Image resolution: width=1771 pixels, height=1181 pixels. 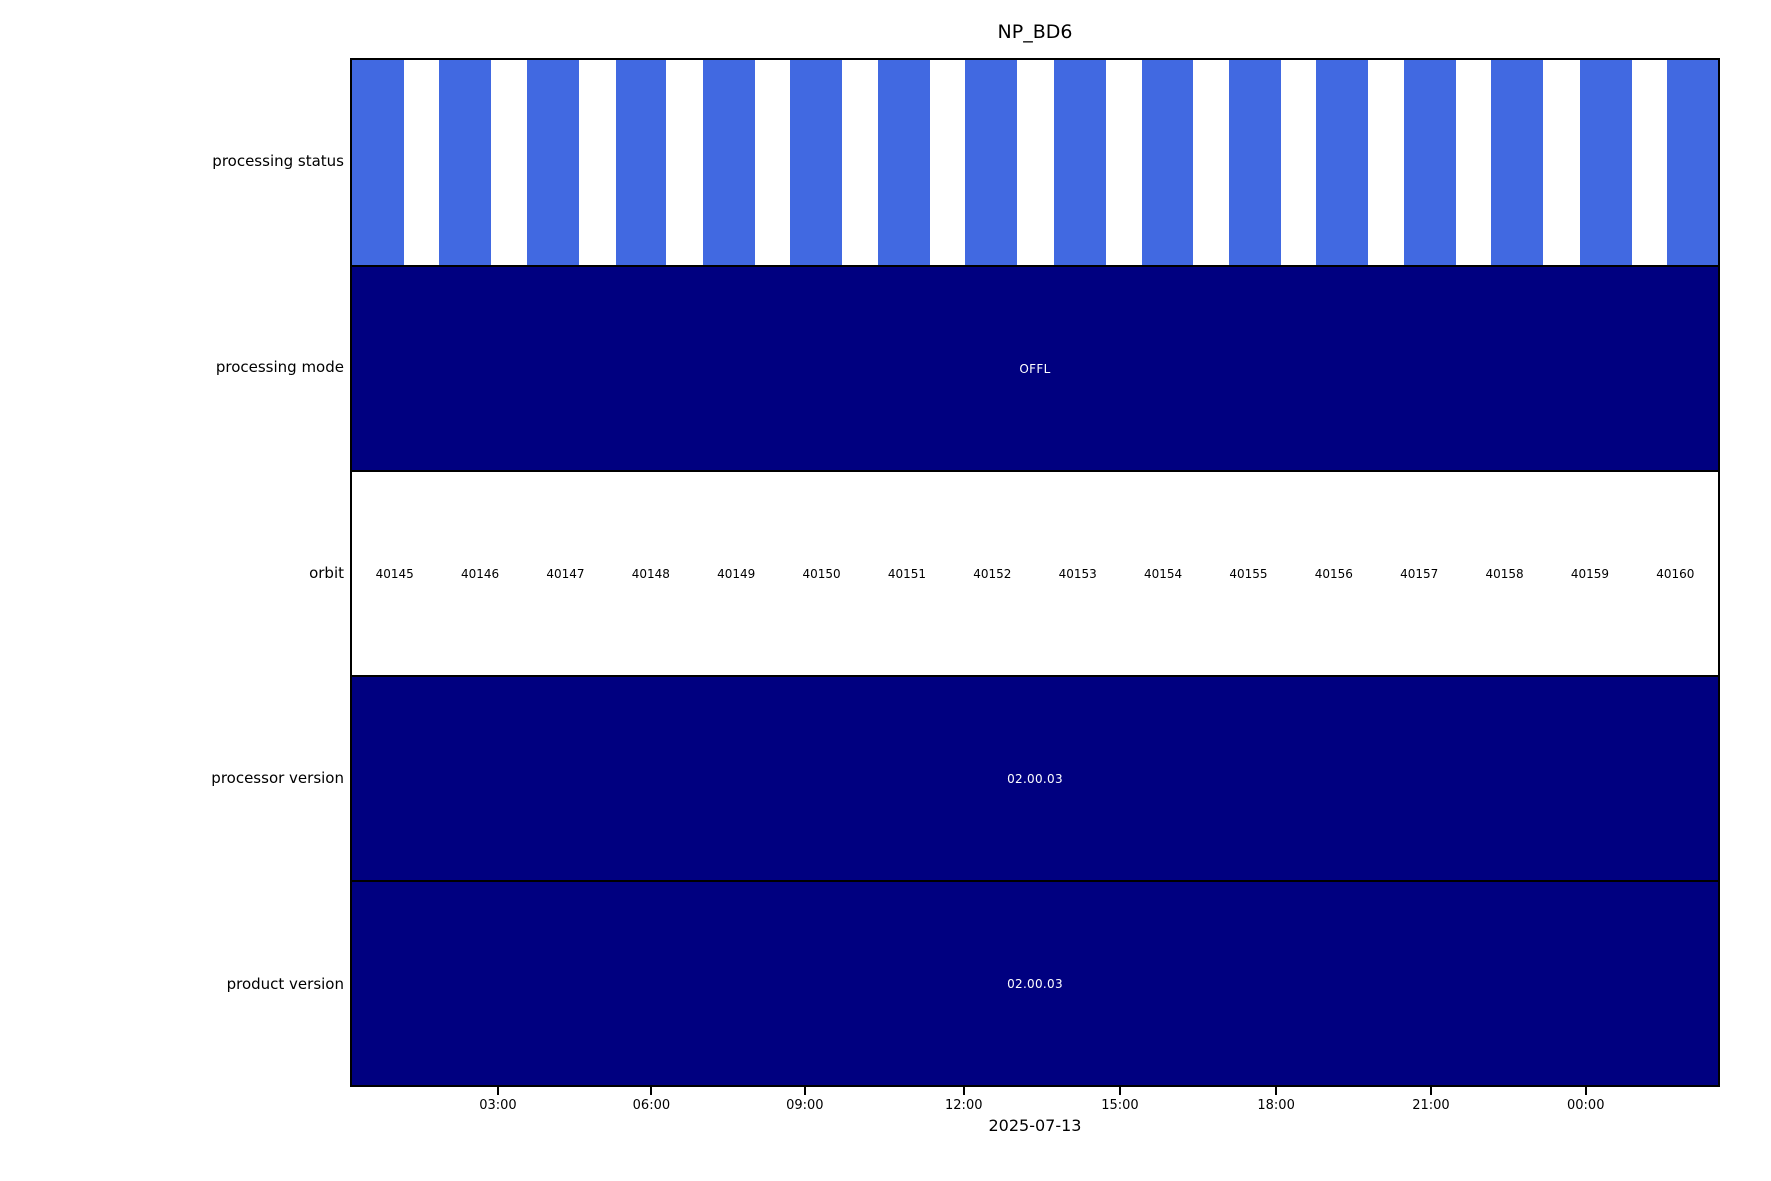 I want to click on orbit-number: 40150, so click(x=821, y=573).